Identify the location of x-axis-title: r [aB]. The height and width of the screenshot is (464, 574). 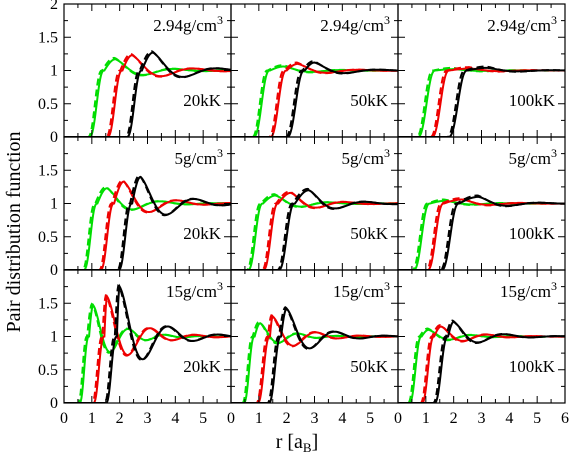
(297, 443).